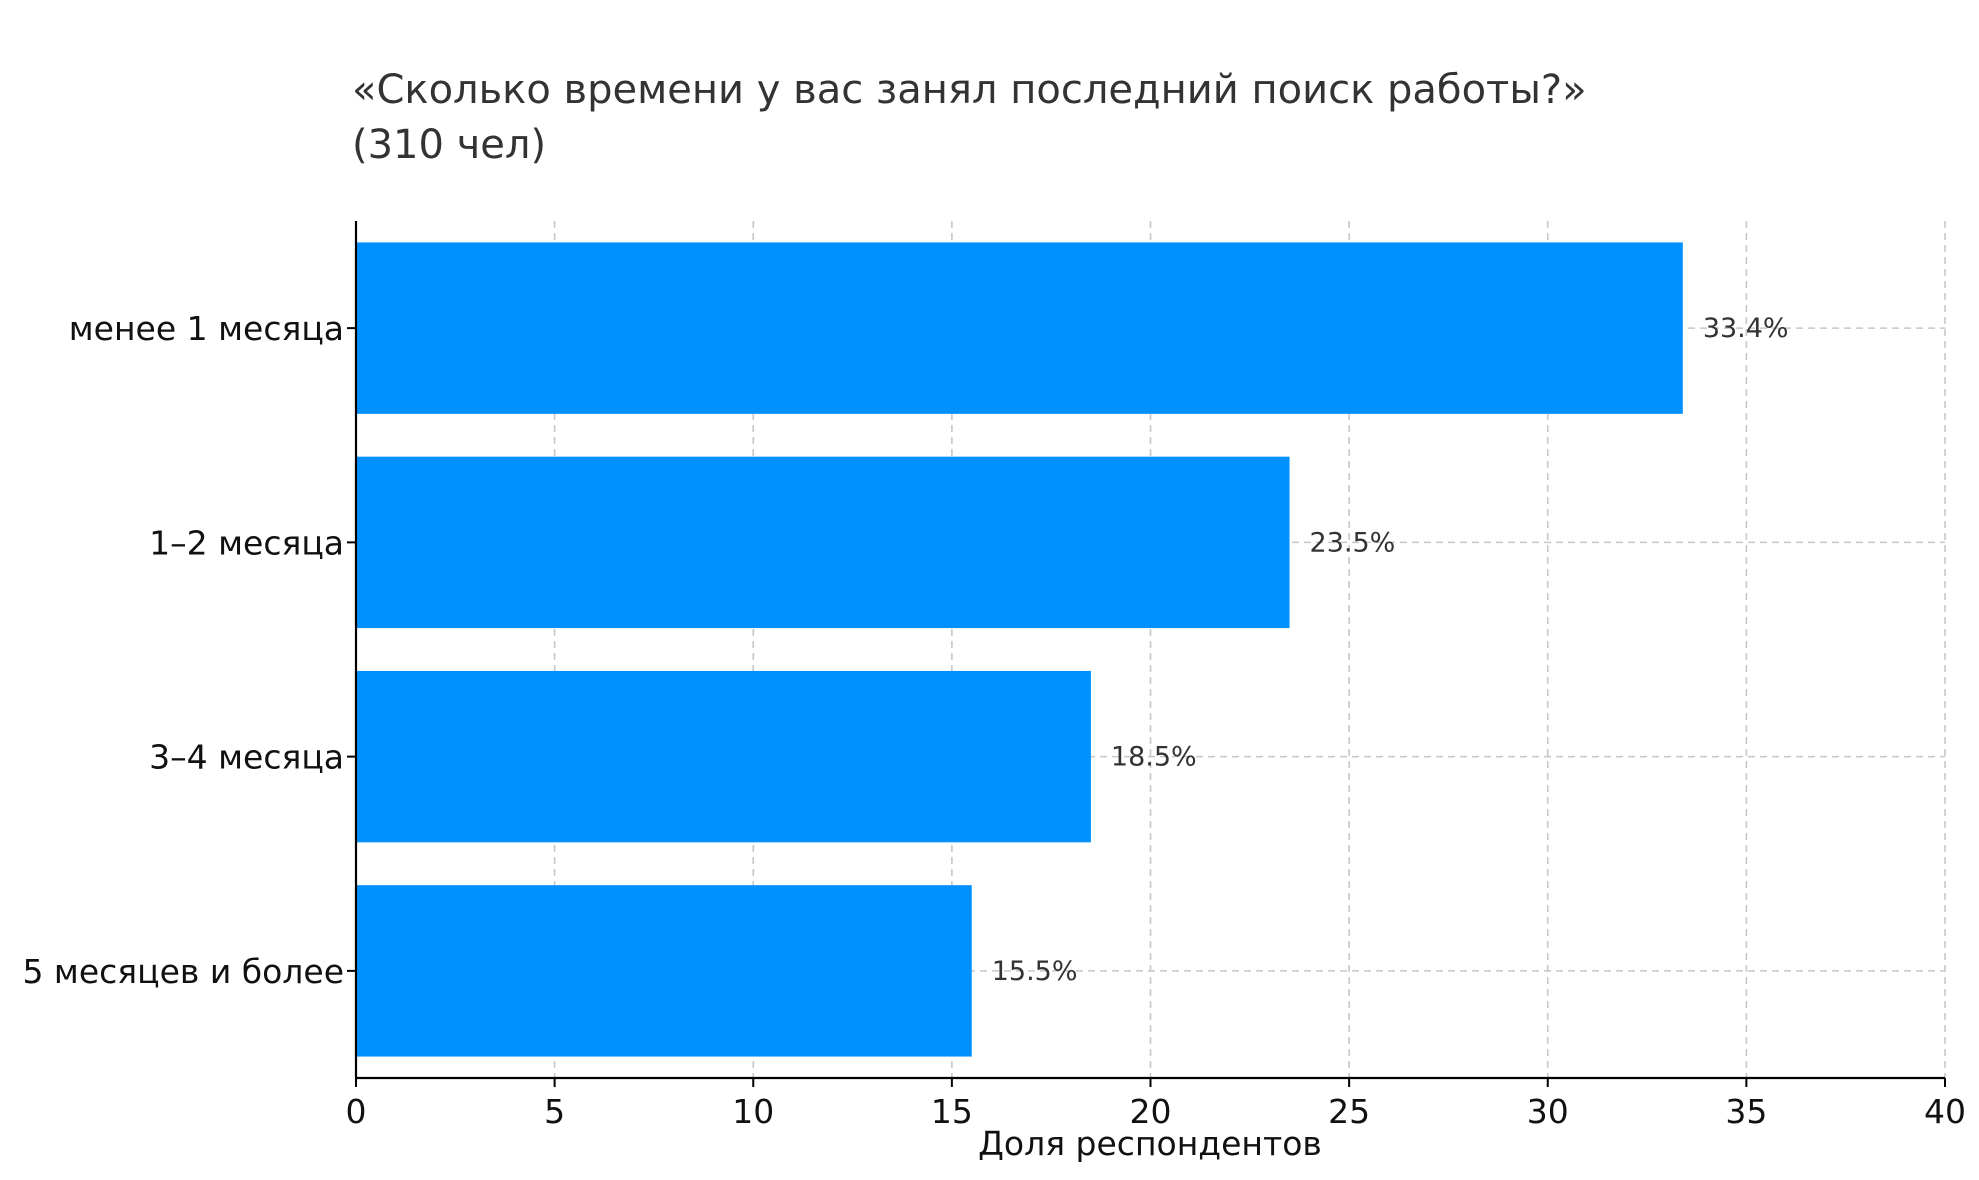  Describe the element at coordinates (246, 757) in the screenshot. I see `y-tick-label: 3–4 месяца` at that location.